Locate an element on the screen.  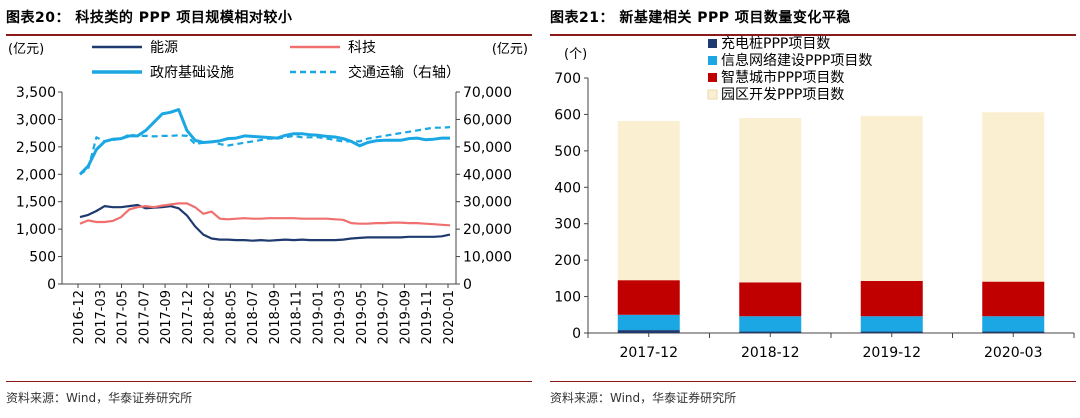
footer-divider-right is located at coordinates (813, 381).